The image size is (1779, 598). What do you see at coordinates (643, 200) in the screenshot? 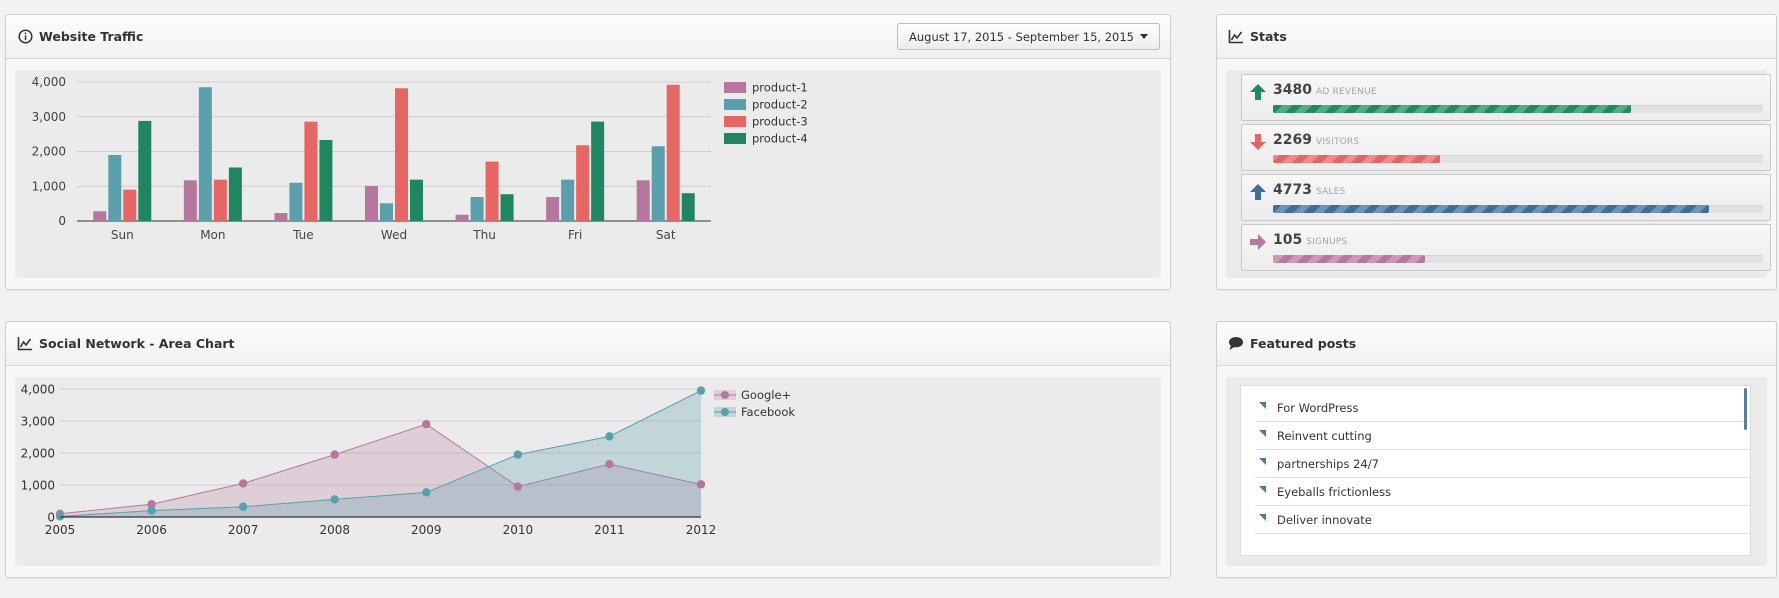
I see `bar-product-1-sat` at bounding box center [643, 200].